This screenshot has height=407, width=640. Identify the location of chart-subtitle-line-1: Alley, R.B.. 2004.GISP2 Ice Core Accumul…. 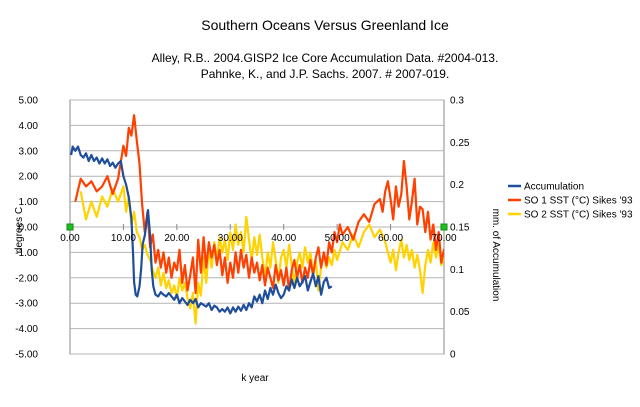
(325, 58).